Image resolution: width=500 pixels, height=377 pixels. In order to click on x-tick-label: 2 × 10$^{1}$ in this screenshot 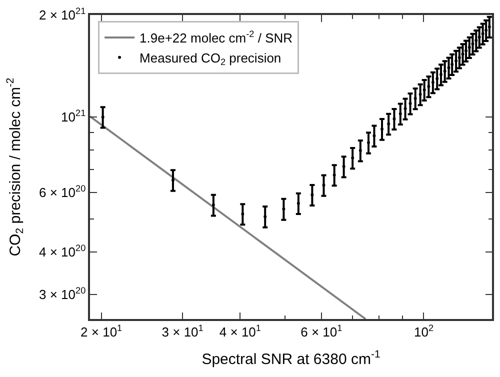, I will do `click(101, 331)`.